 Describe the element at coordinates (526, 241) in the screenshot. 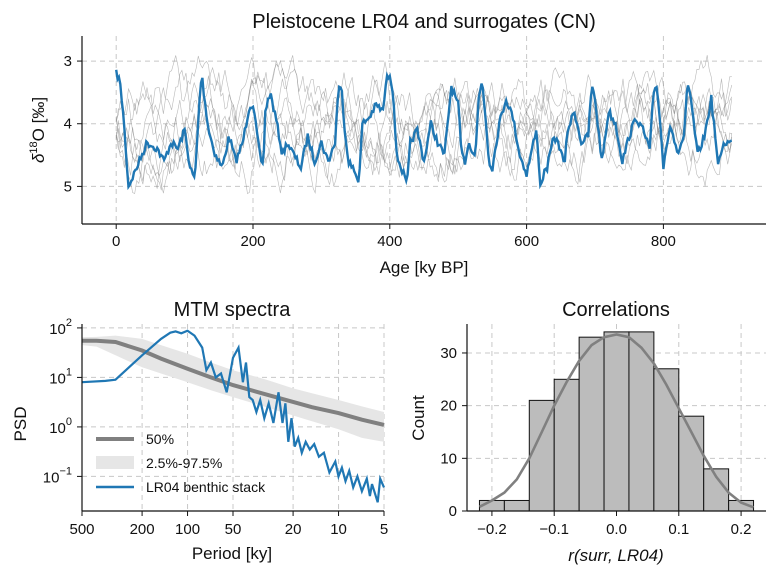

I see `top-x-tick-label: 600` at that location.